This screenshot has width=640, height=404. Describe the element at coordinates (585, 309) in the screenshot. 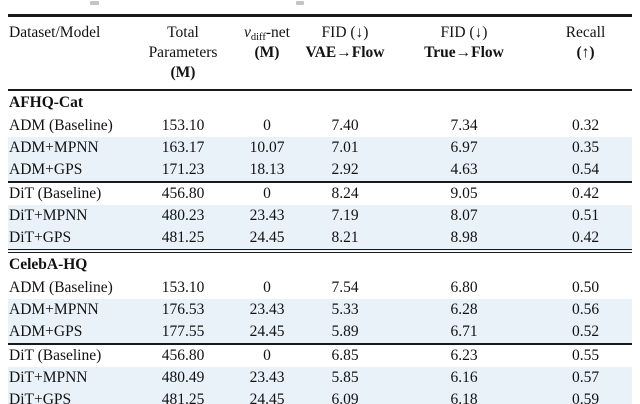

I see `cell-recall: 0.56` at that location.